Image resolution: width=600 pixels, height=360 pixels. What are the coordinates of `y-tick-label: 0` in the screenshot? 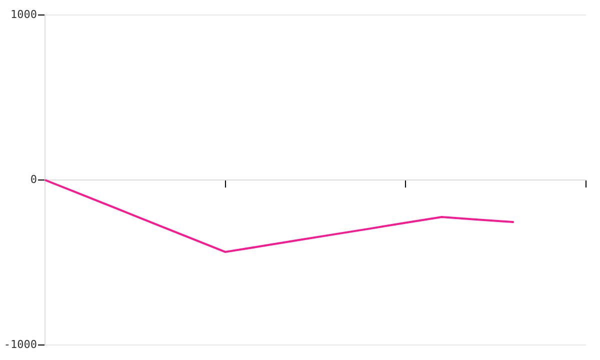 It's located at (33, 179).